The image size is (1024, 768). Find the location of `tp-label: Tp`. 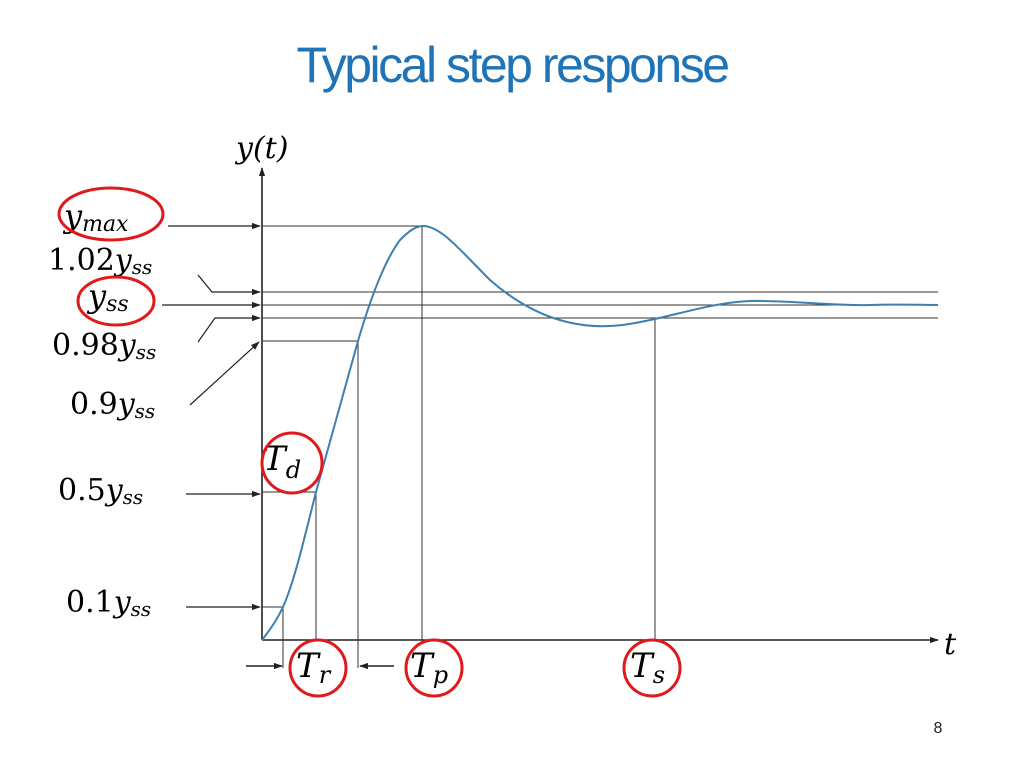

tp-label: Tp is located at coordinates (429, 667).